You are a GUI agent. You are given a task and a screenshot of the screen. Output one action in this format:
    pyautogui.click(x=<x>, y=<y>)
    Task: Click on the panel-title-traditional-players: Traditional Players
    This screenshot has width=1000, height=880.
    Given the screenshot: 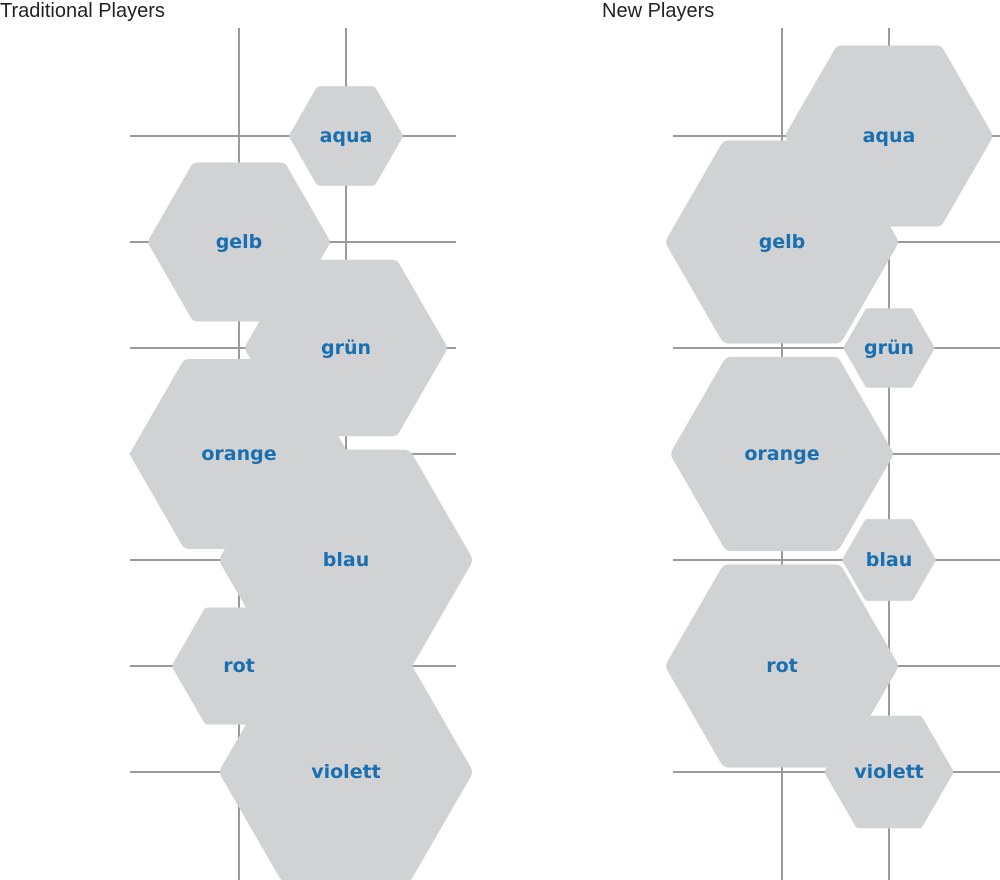 What is the action you would take?
    pyautogui.click(x=82, y=11)
    